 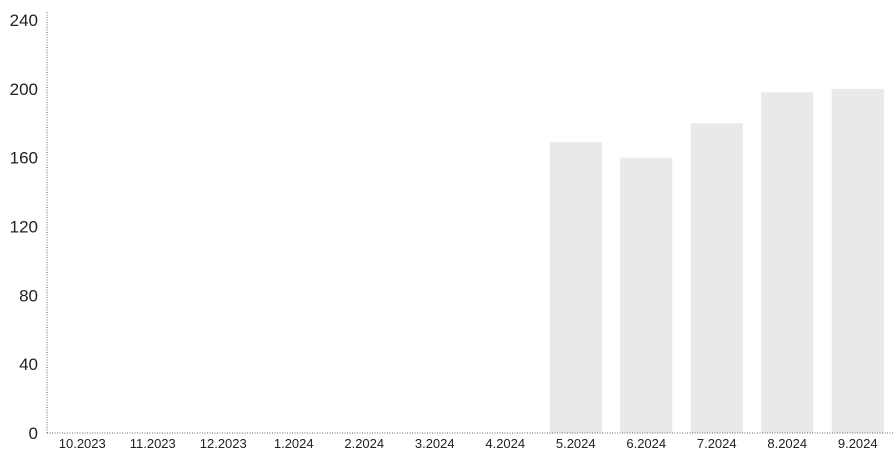 I want to click on x-tick-label: 1.2024, so click(x=294, y=443).